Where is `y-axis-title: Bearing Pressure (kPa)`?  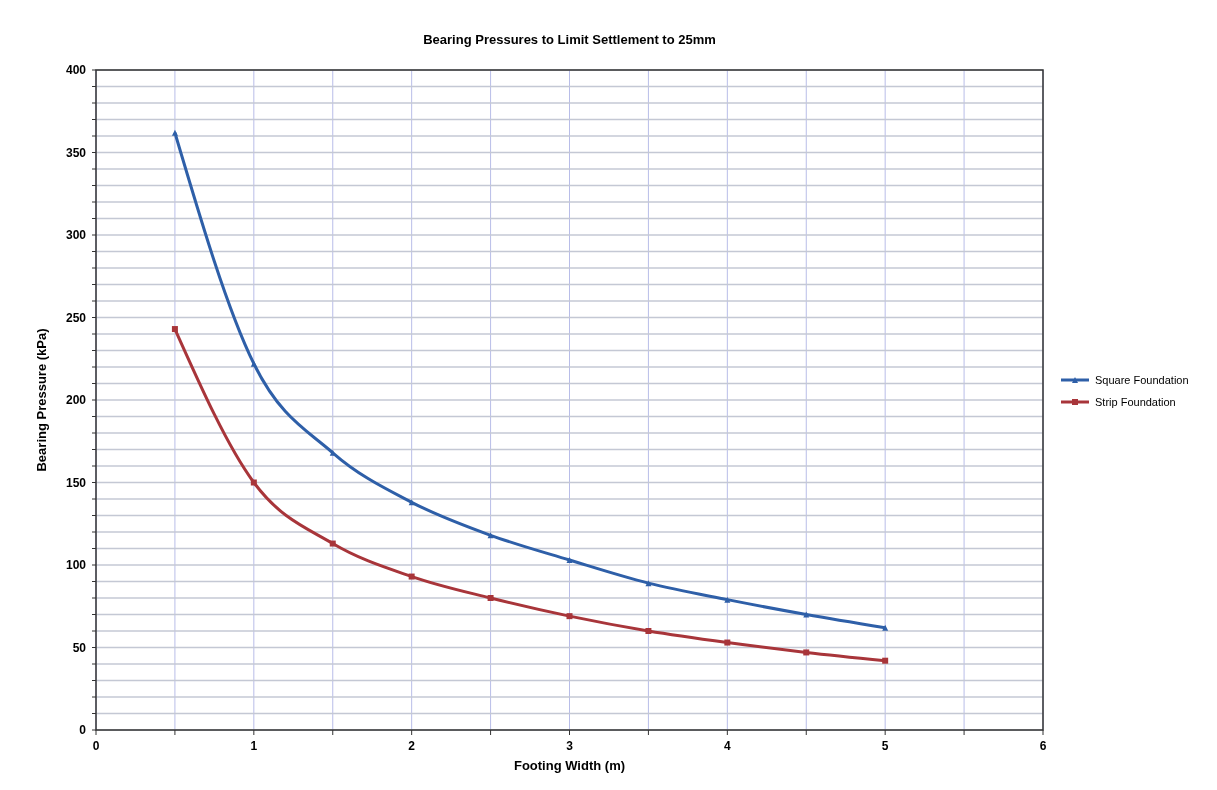 y-axis-title: Bearing Pressure (kPa) is located at coordinates (41, 400).